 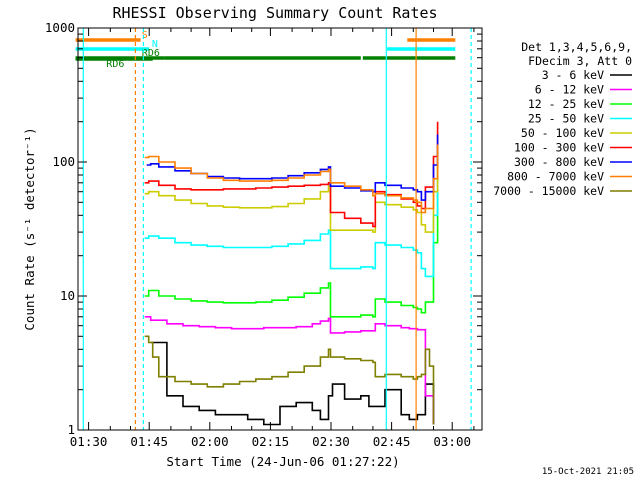 I want to click on x-tick-label-3: 02:00, so click(x=210, y=441).